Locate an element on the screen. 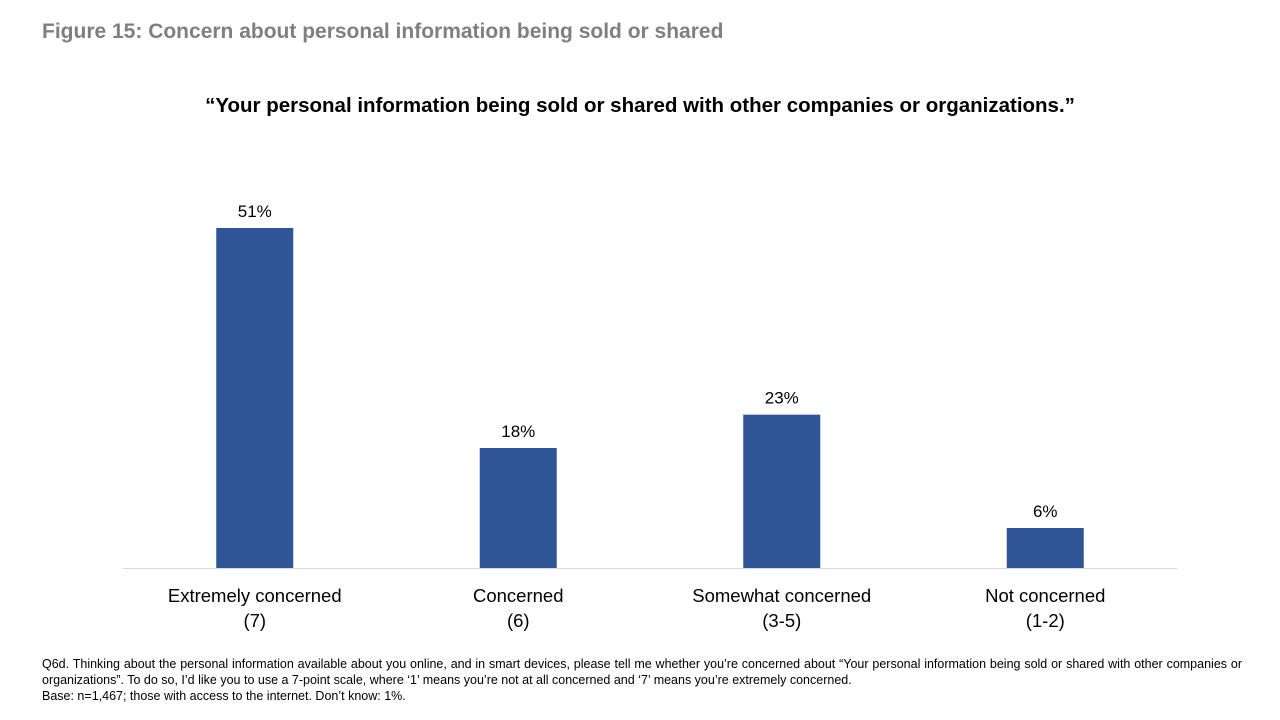 The height and width of the screenshot is (720, 1280). data-label-3: 6% is located at coordinates (1045, 511).